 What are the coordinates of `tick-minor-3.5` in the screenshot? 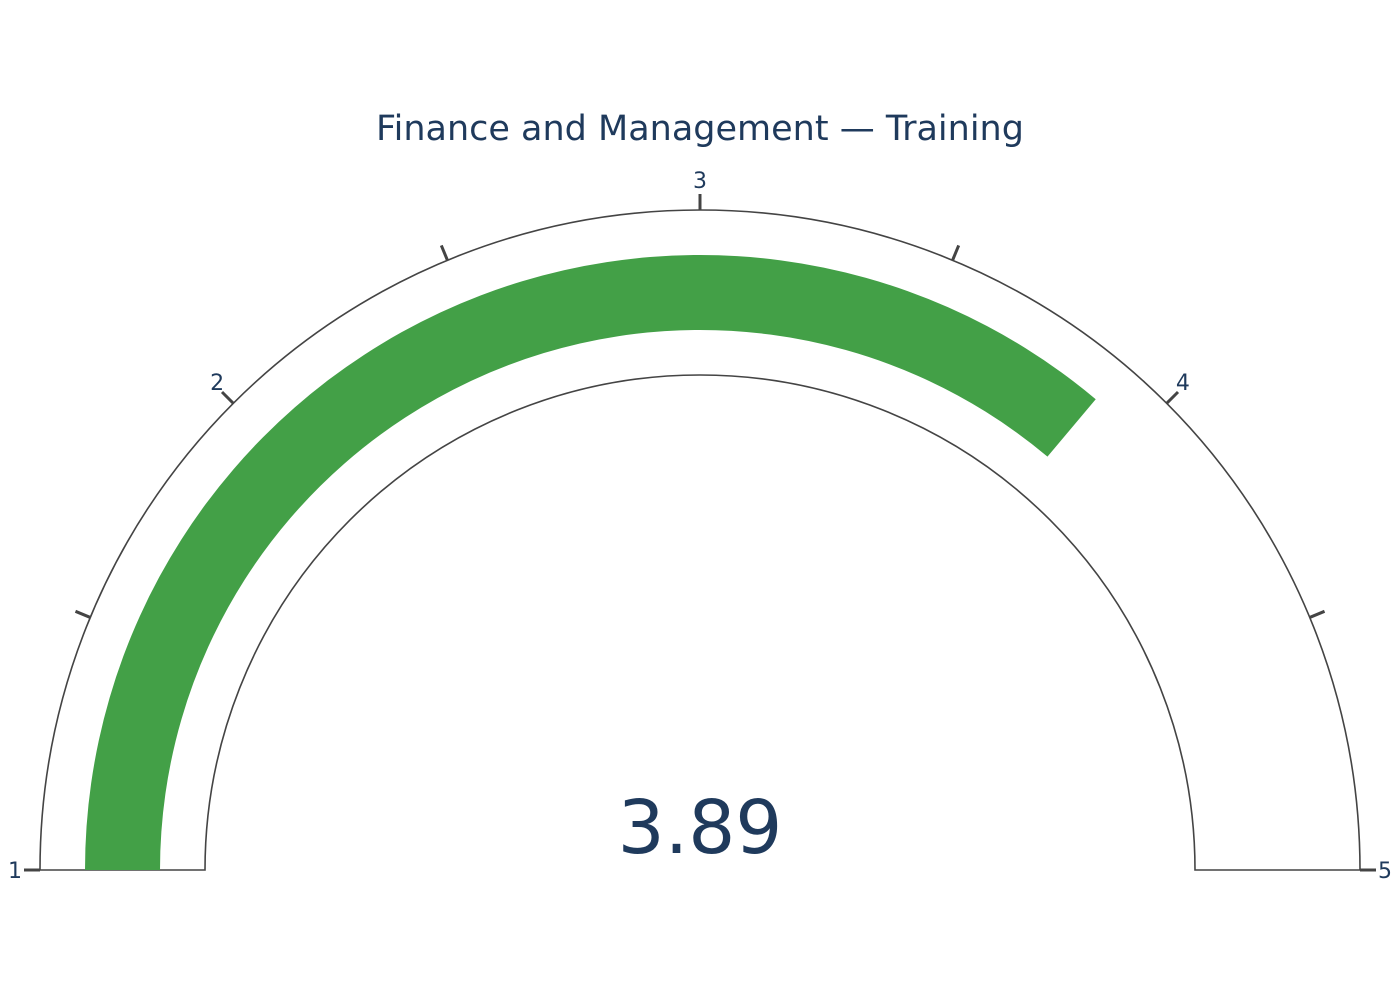 It's located at (956, 252).